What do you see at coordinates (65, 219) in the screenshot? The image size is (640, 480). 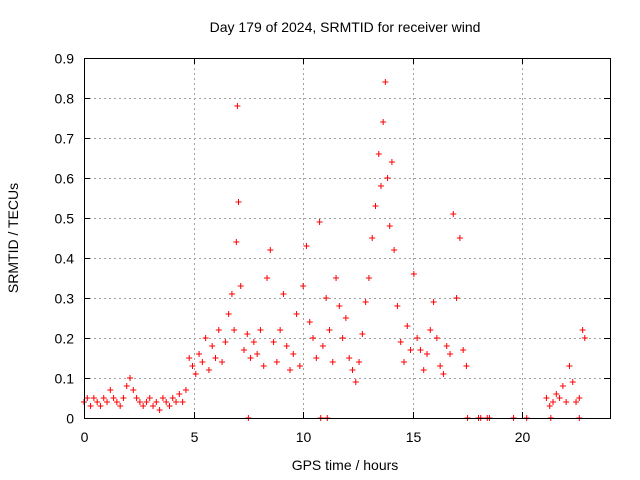 I see `y-tick-label: 0.5` at bounding box center [65, 219].